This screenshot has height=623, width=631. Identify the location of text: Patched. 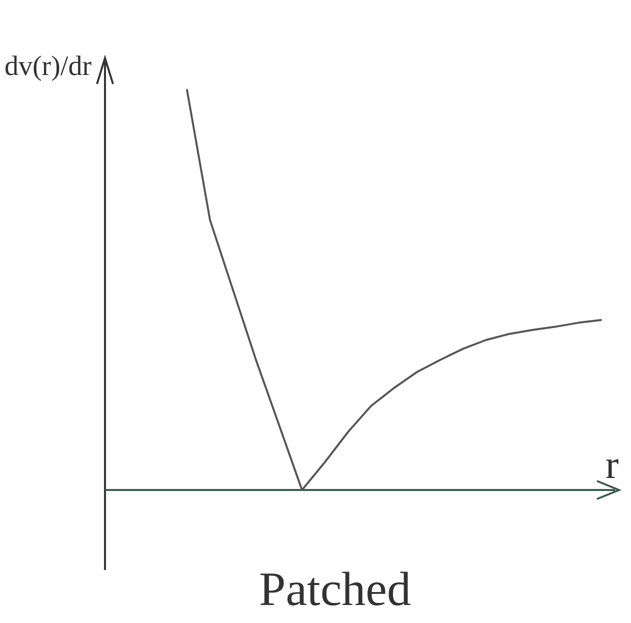
(335, 589).